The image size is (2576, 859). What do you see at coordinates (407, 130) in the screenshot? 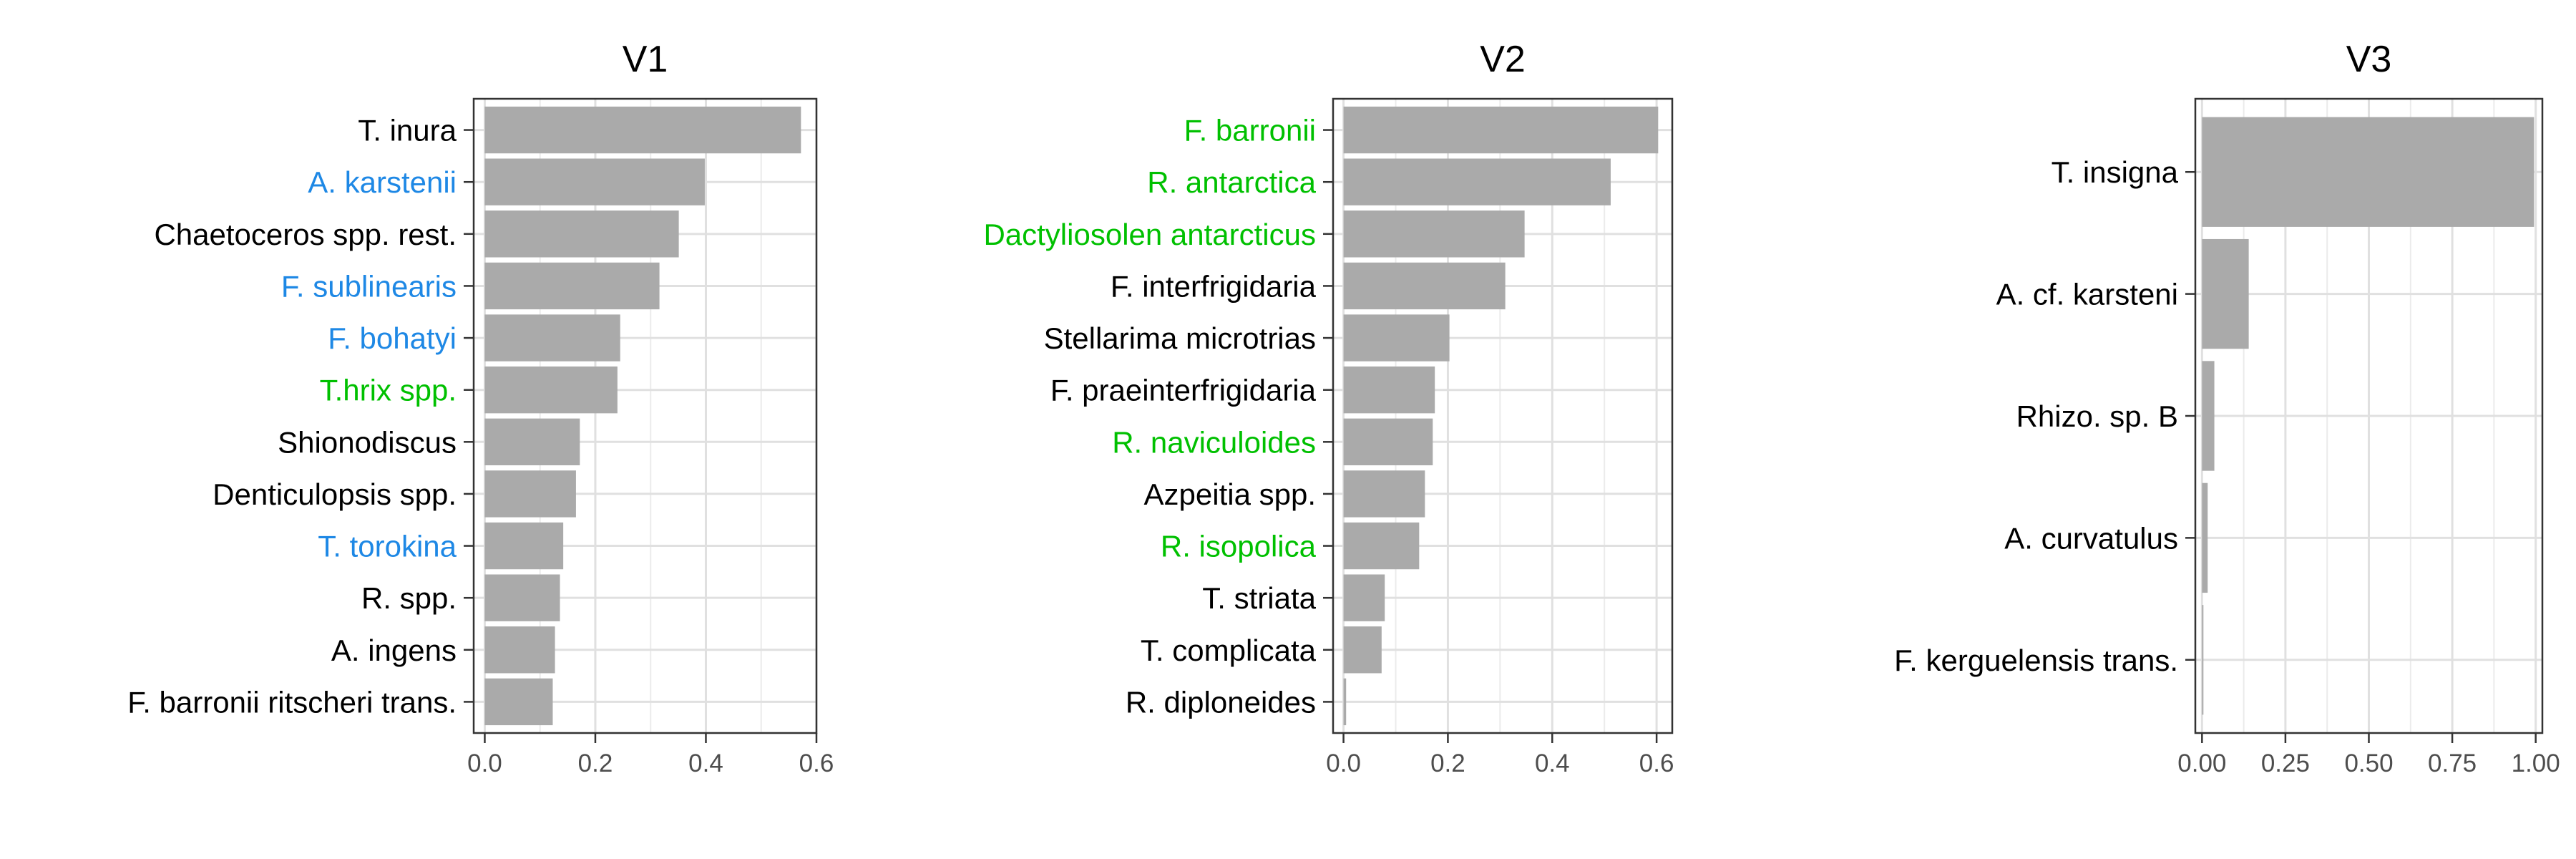
I see `category-label-t-inura: T. inura` at bounding box center [407, 130].